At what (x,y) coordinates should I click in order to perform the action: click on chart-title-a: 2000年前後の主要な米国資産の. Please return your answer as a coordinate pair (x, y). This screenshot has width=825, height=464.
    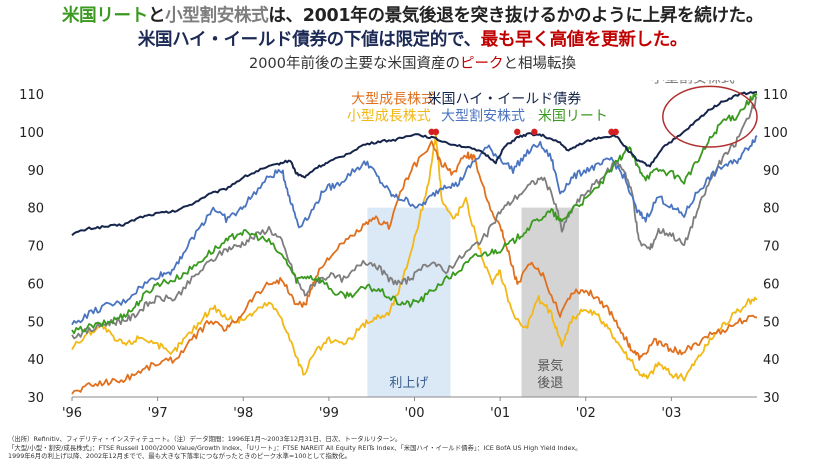
    Looking at the image, I should click on (354, 64).